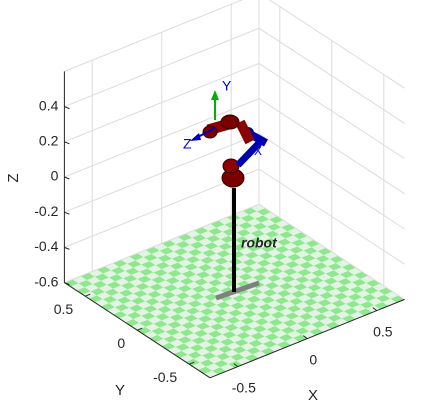  What do you see at coordinates (13, 177) in the screenshot?
I see `z-axis-label: Z` at bounding box center [13, 177].